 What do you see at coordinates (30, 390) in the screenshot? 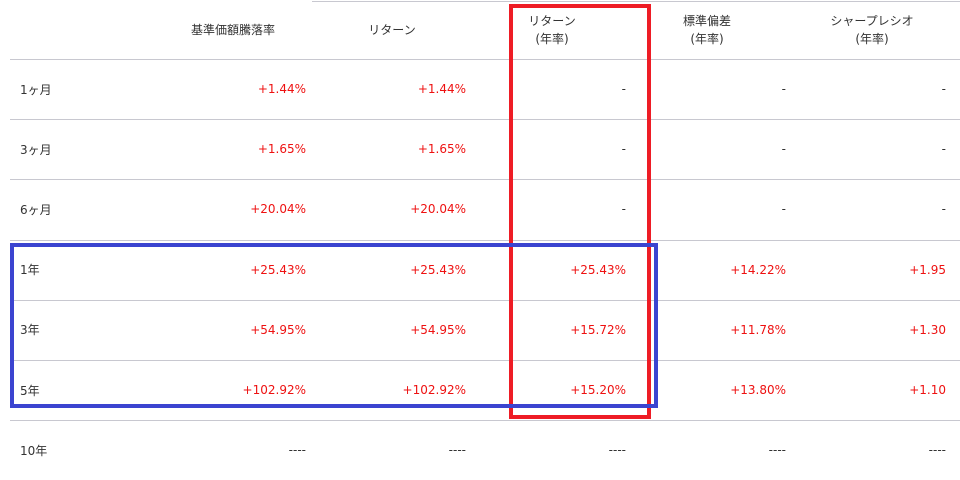
I see `row-period-label: 5年` at bounding box center [30, 390].